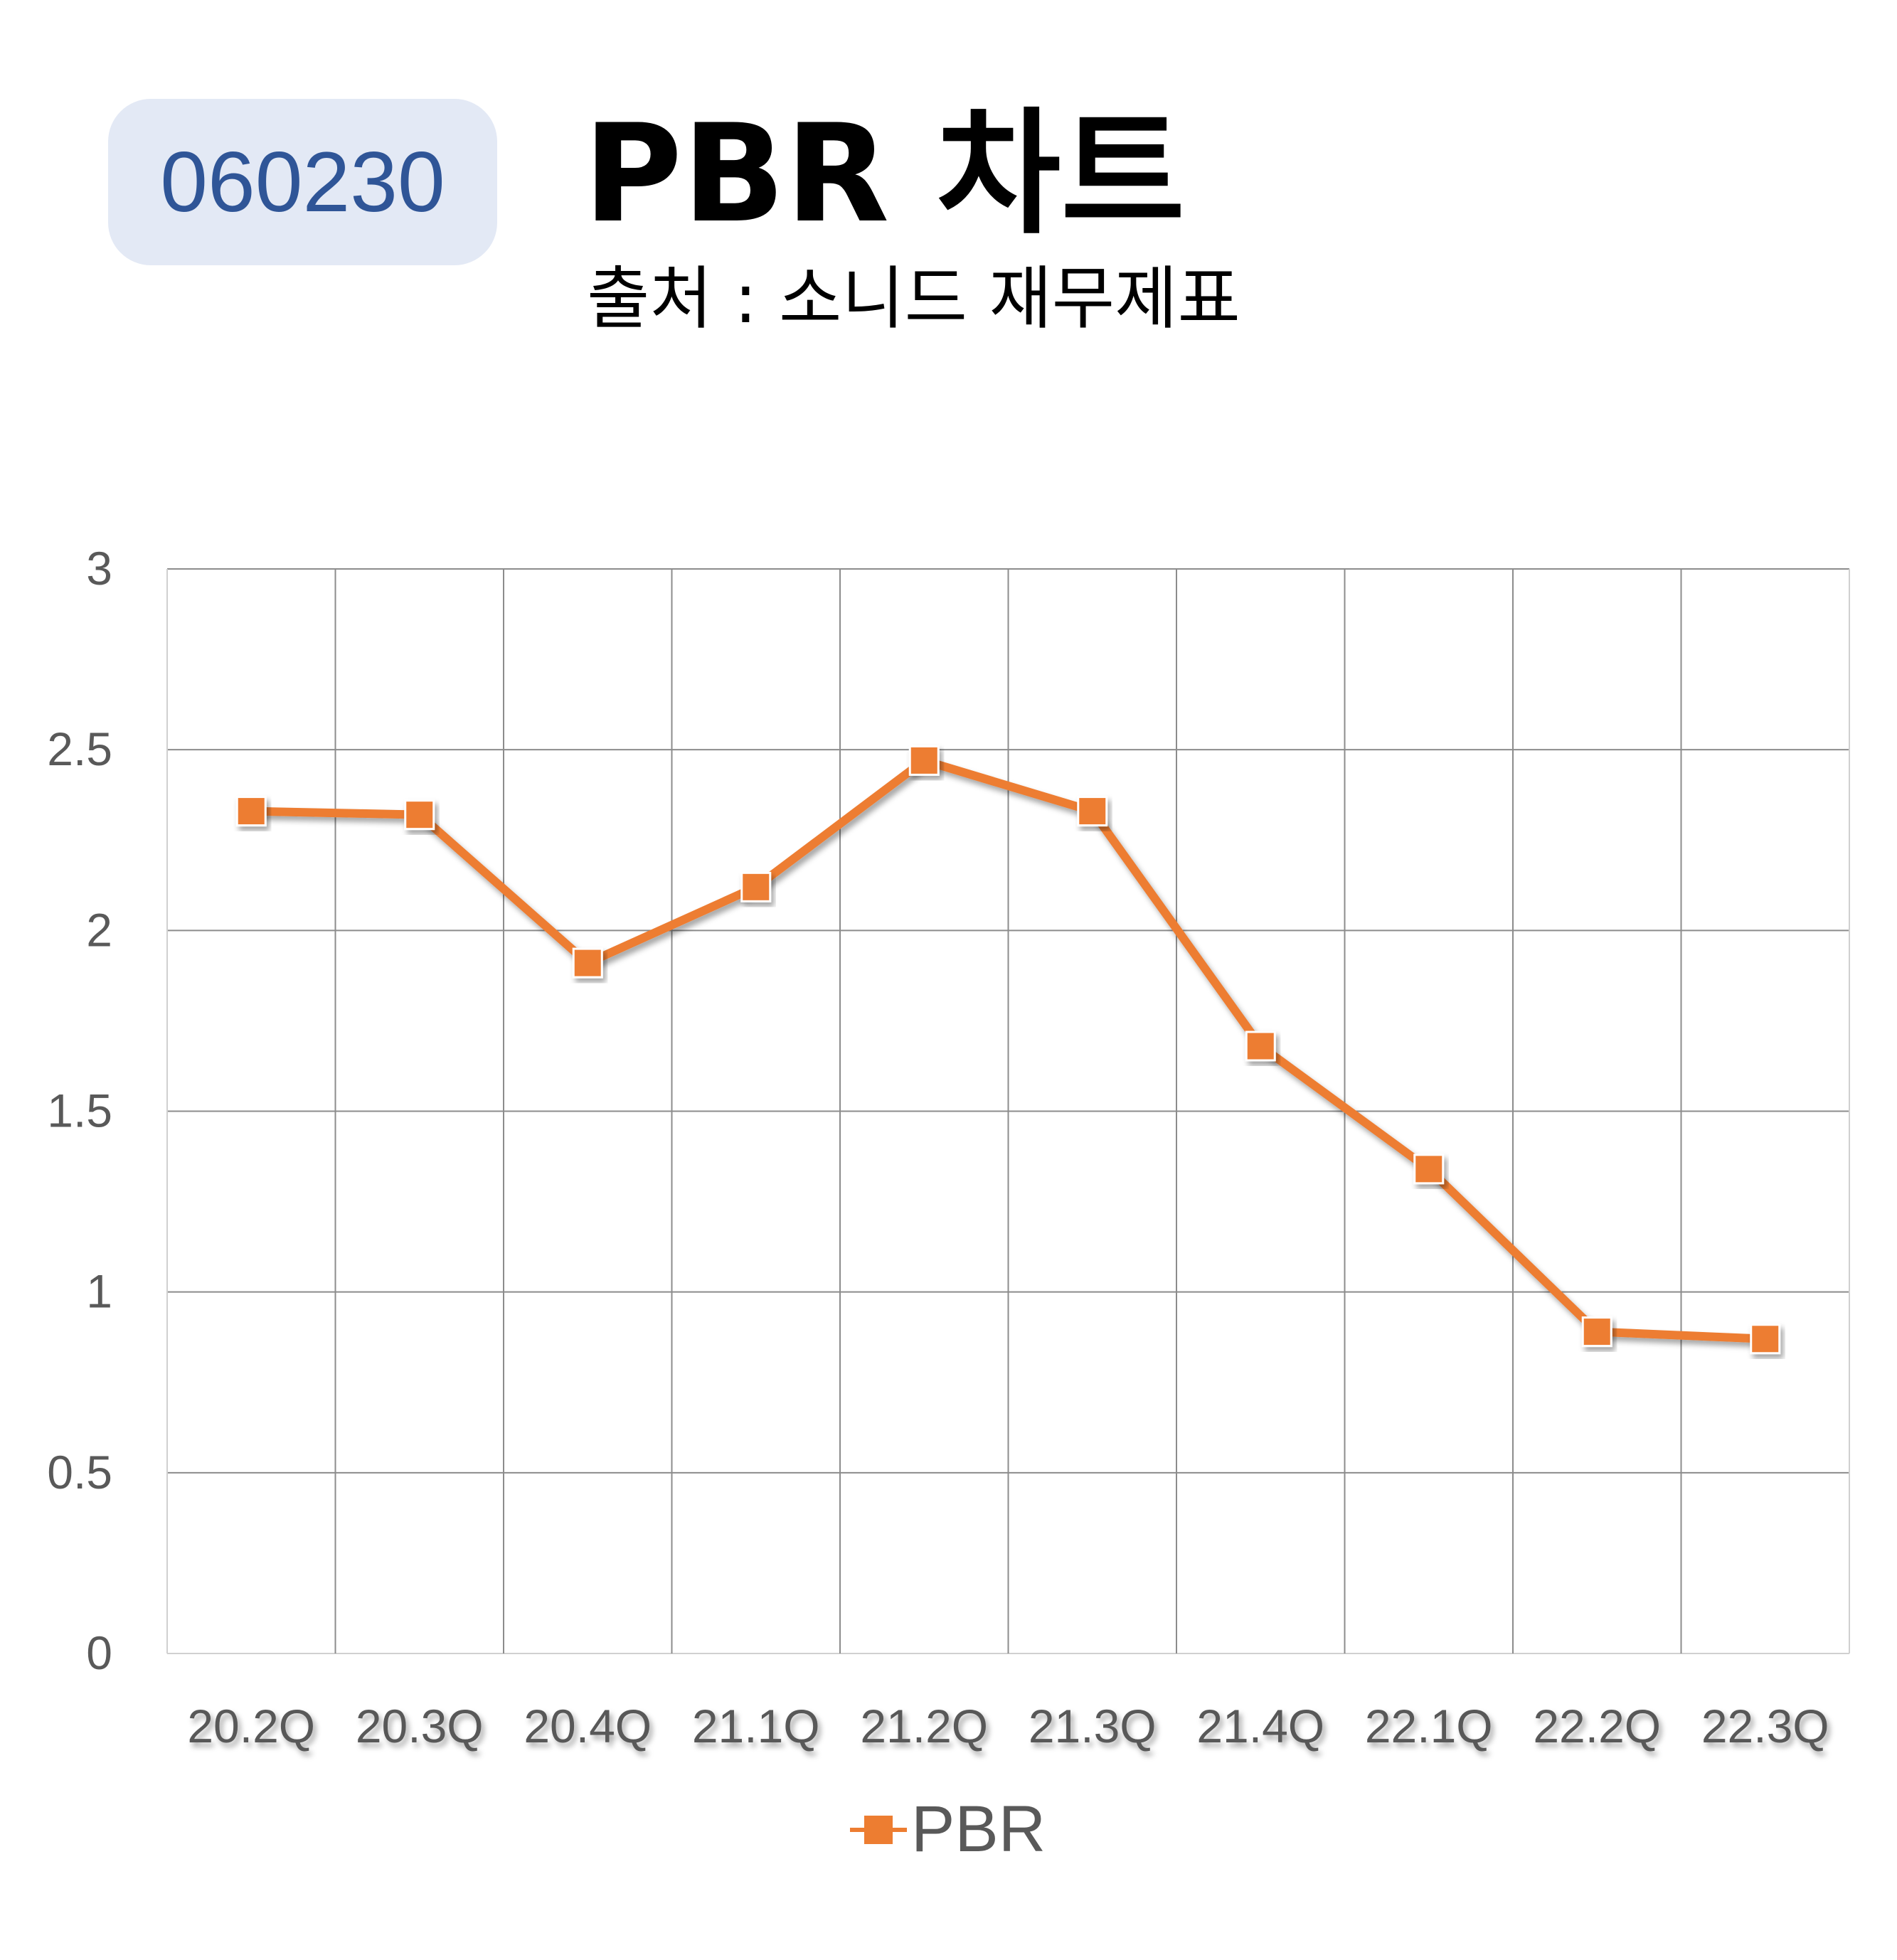 The width and height of the screenshot is (1897, 1960). Describe the element at coordinates (99, 929) in the screenshot. I see `y-tick-label: 2` at that location.